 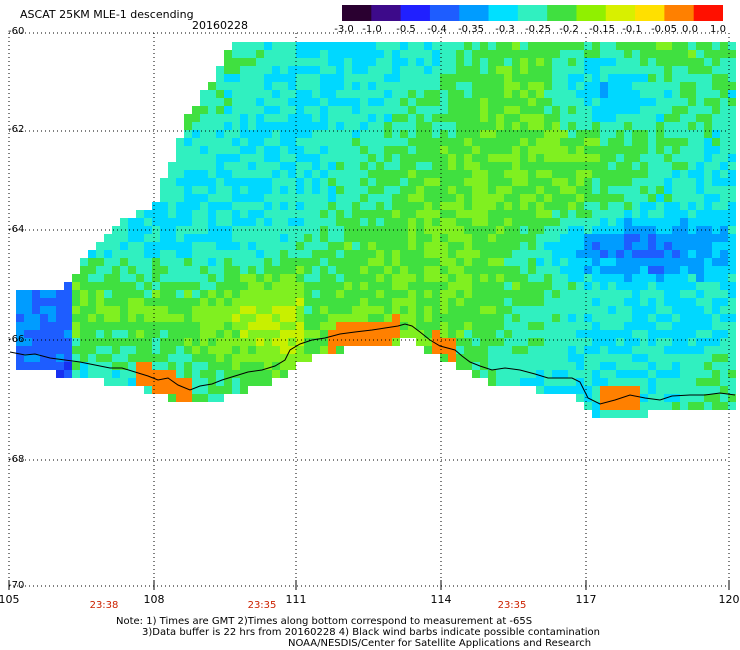 I want to click on lon-label: 105, so click(x=10, y=599).